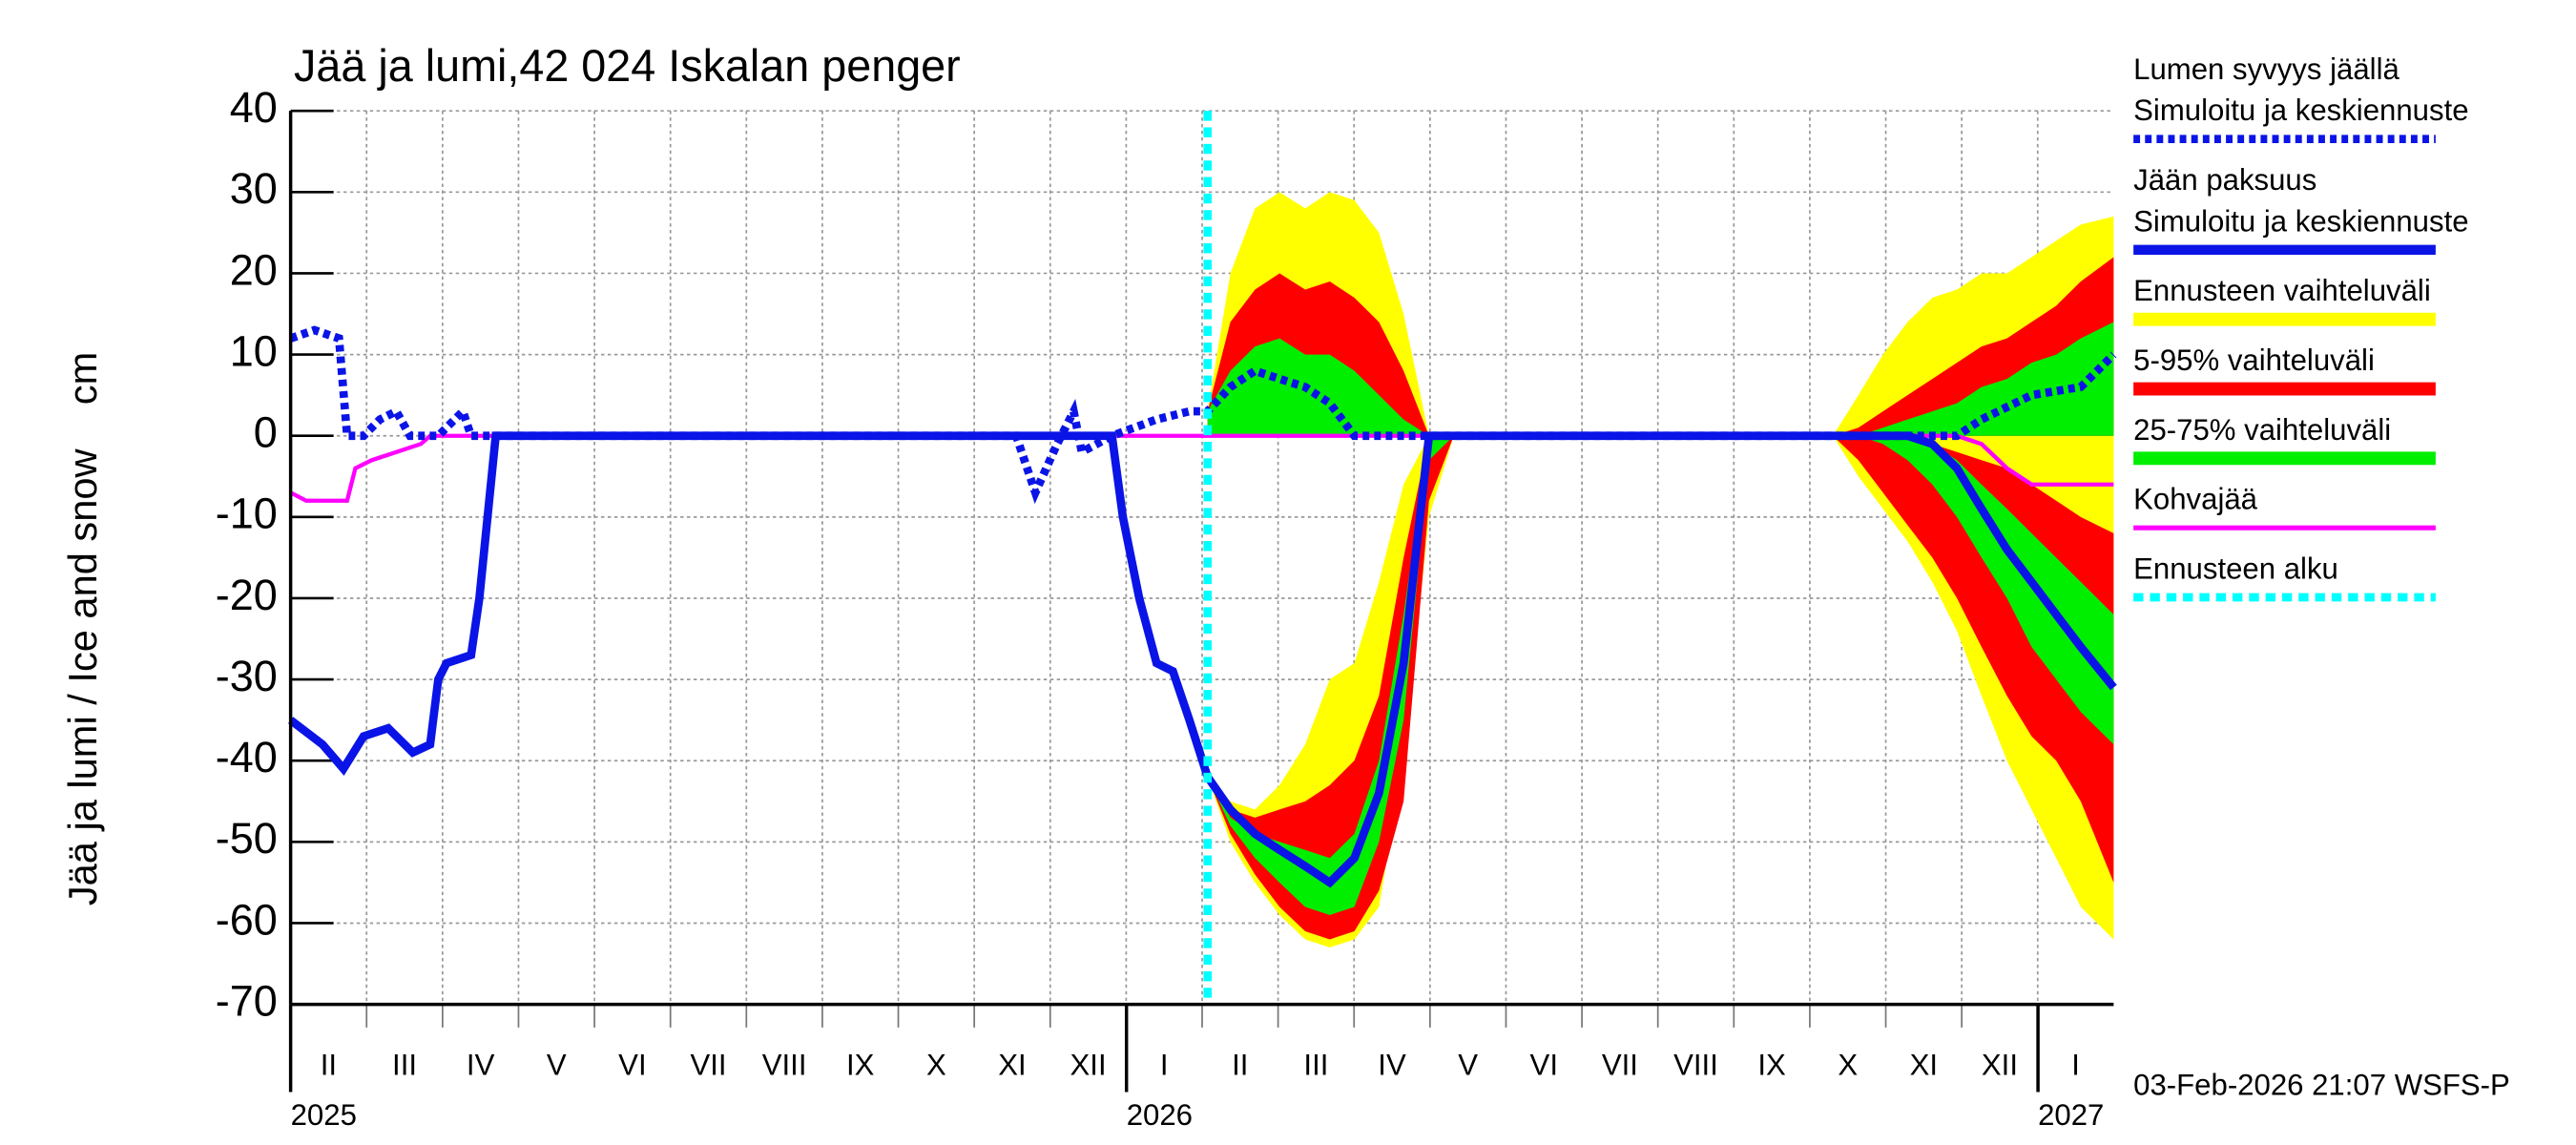  Describe the element at coordinates (324, 1115) in the screenshot. I see `year-label: 2025` at that location.